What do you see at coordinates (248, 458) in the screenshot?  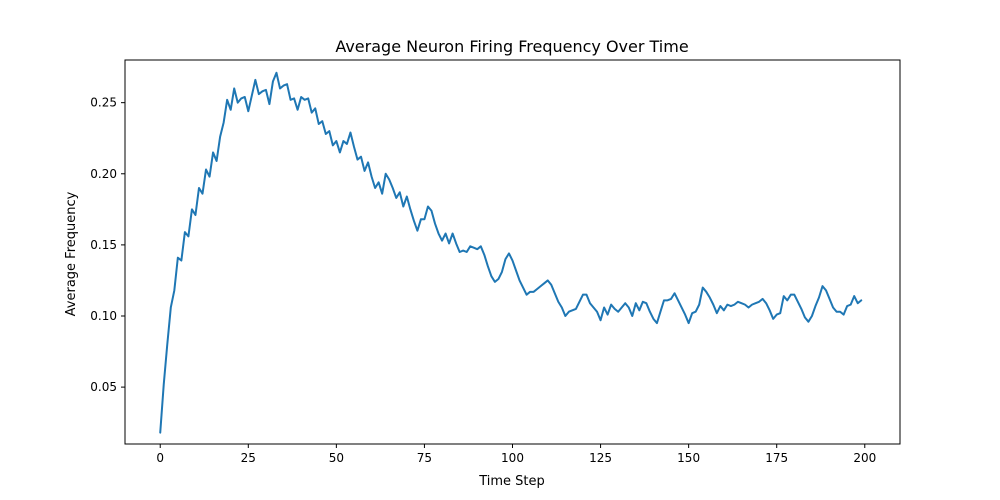 I see `x-tick-label: 25` at bounding box center [248, 458].